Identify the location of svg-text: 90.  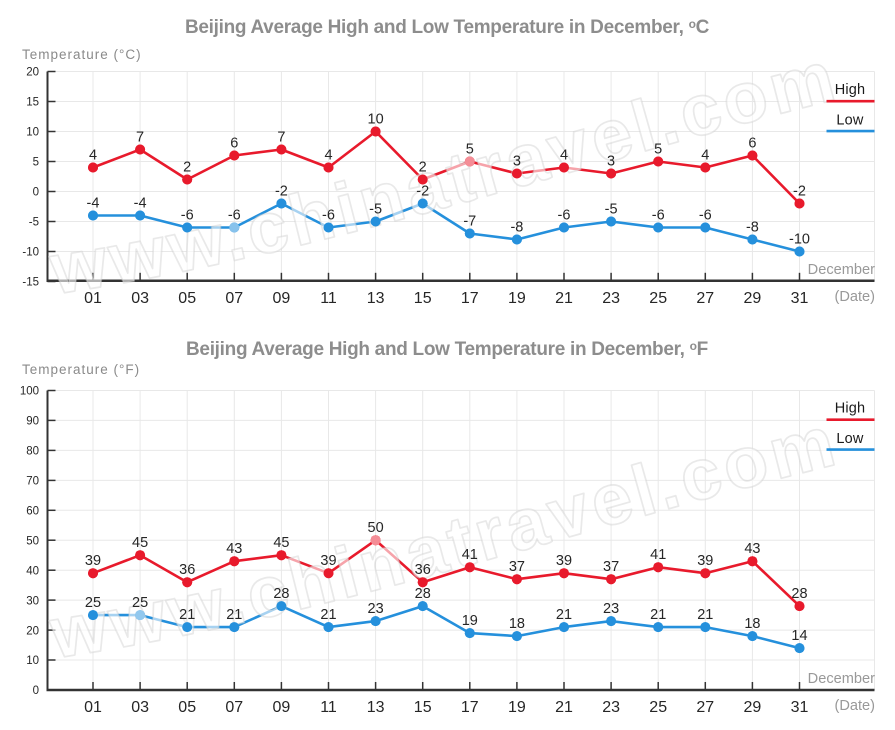
(32, 422).